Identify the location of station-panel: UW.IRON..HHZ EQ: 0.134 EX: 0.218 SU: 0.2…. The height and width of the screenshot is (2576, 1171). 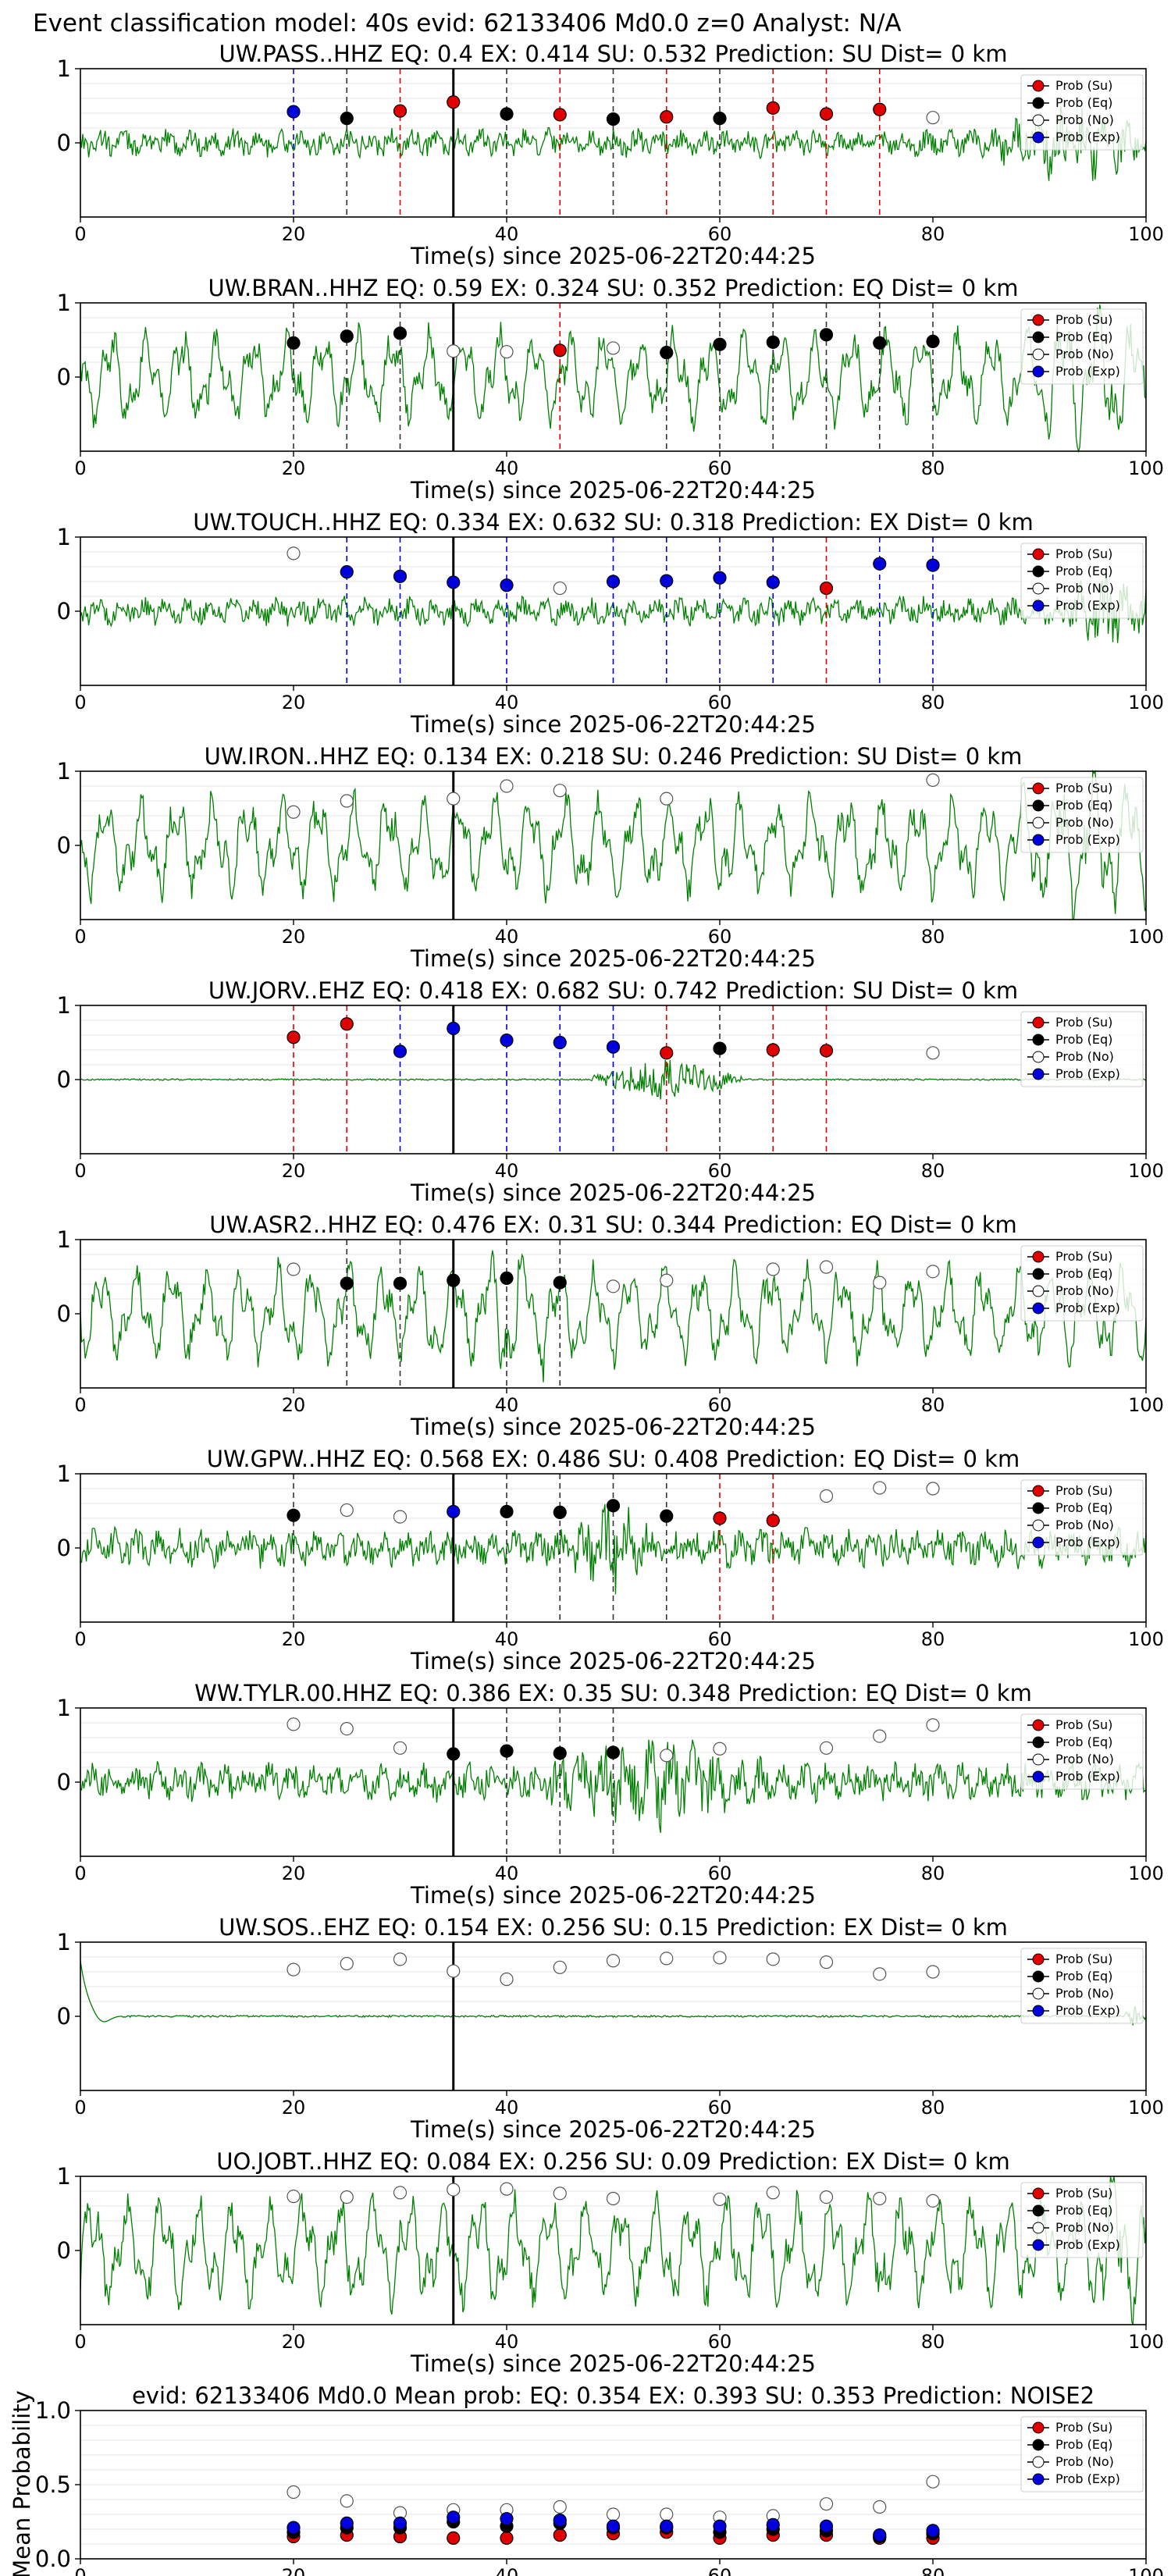
(610, 858).